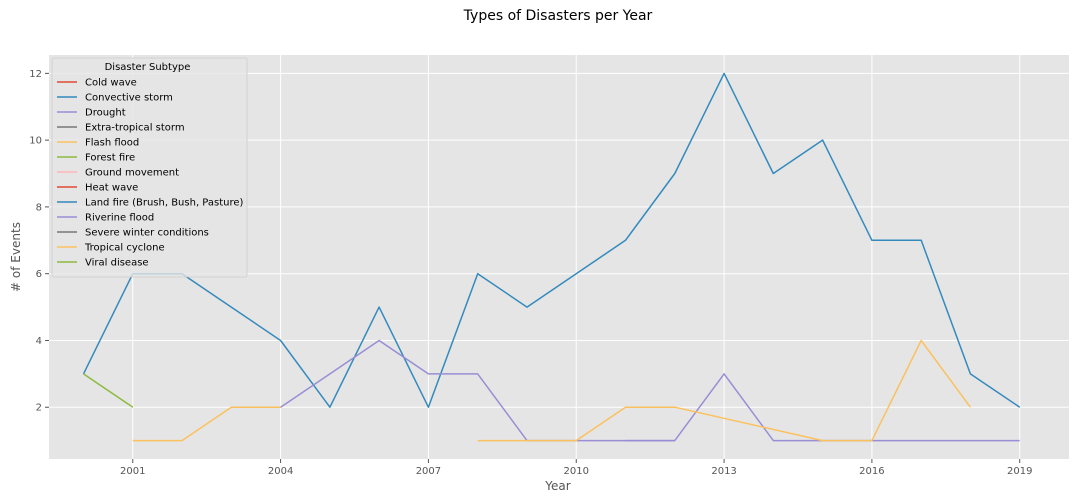 The width and height of the screenshot is (1080, 504). I want to click on series-line-tropical-cyclone, so click(724, 390).